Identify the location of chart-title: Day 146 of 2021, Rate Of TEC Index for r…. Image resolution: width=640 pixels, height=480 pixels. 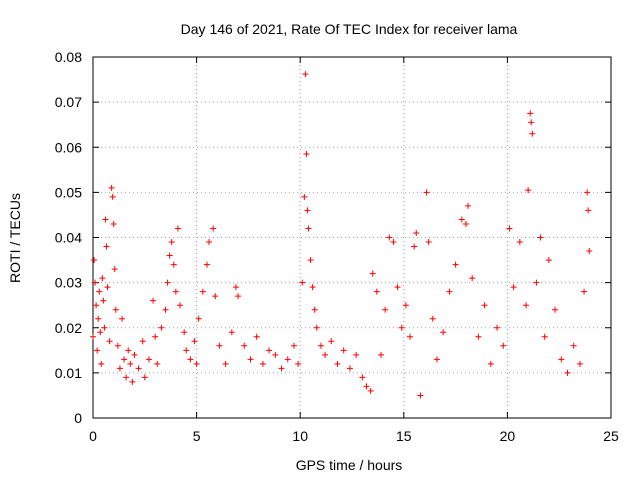
(349, 29).